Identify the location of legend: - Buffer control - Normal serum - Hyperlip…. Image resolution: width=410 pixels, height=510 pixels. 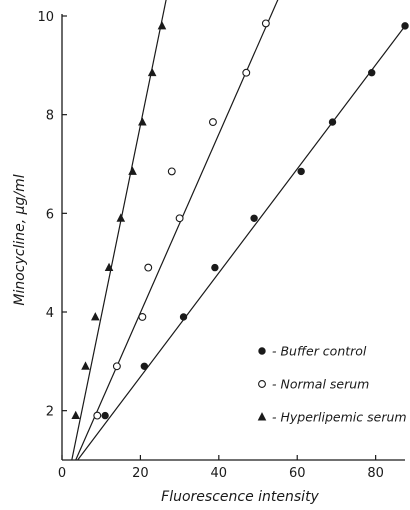
(332, 384).